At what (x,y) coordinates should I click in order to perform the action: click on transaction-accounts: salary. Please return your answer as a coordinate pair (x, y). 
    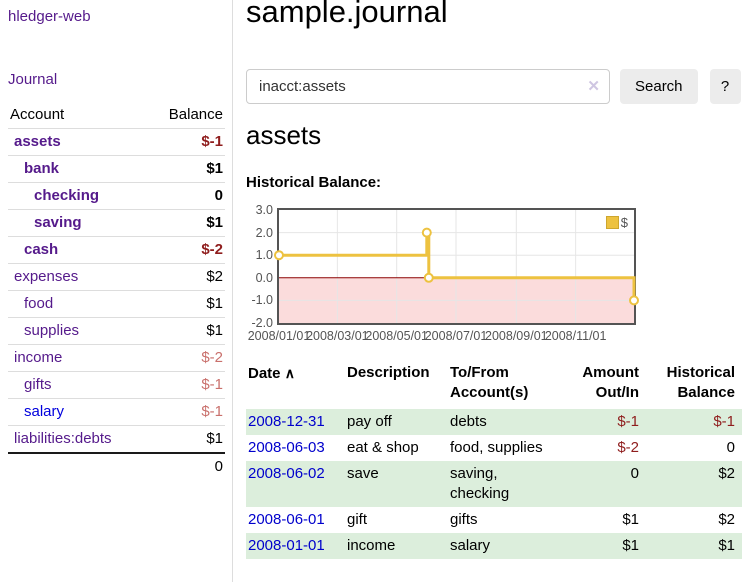
    Looking at the image, I should click on (470, 545).